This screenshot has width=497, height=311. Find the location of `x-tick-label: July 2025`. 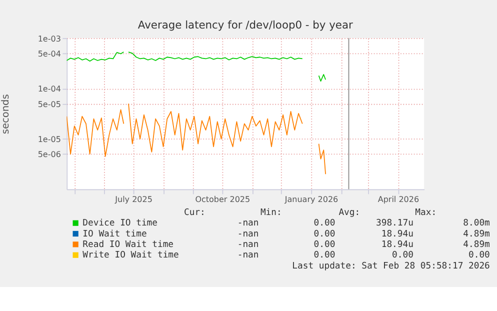

x-tick-label: July 2025 is located at coordinates (133, 199).